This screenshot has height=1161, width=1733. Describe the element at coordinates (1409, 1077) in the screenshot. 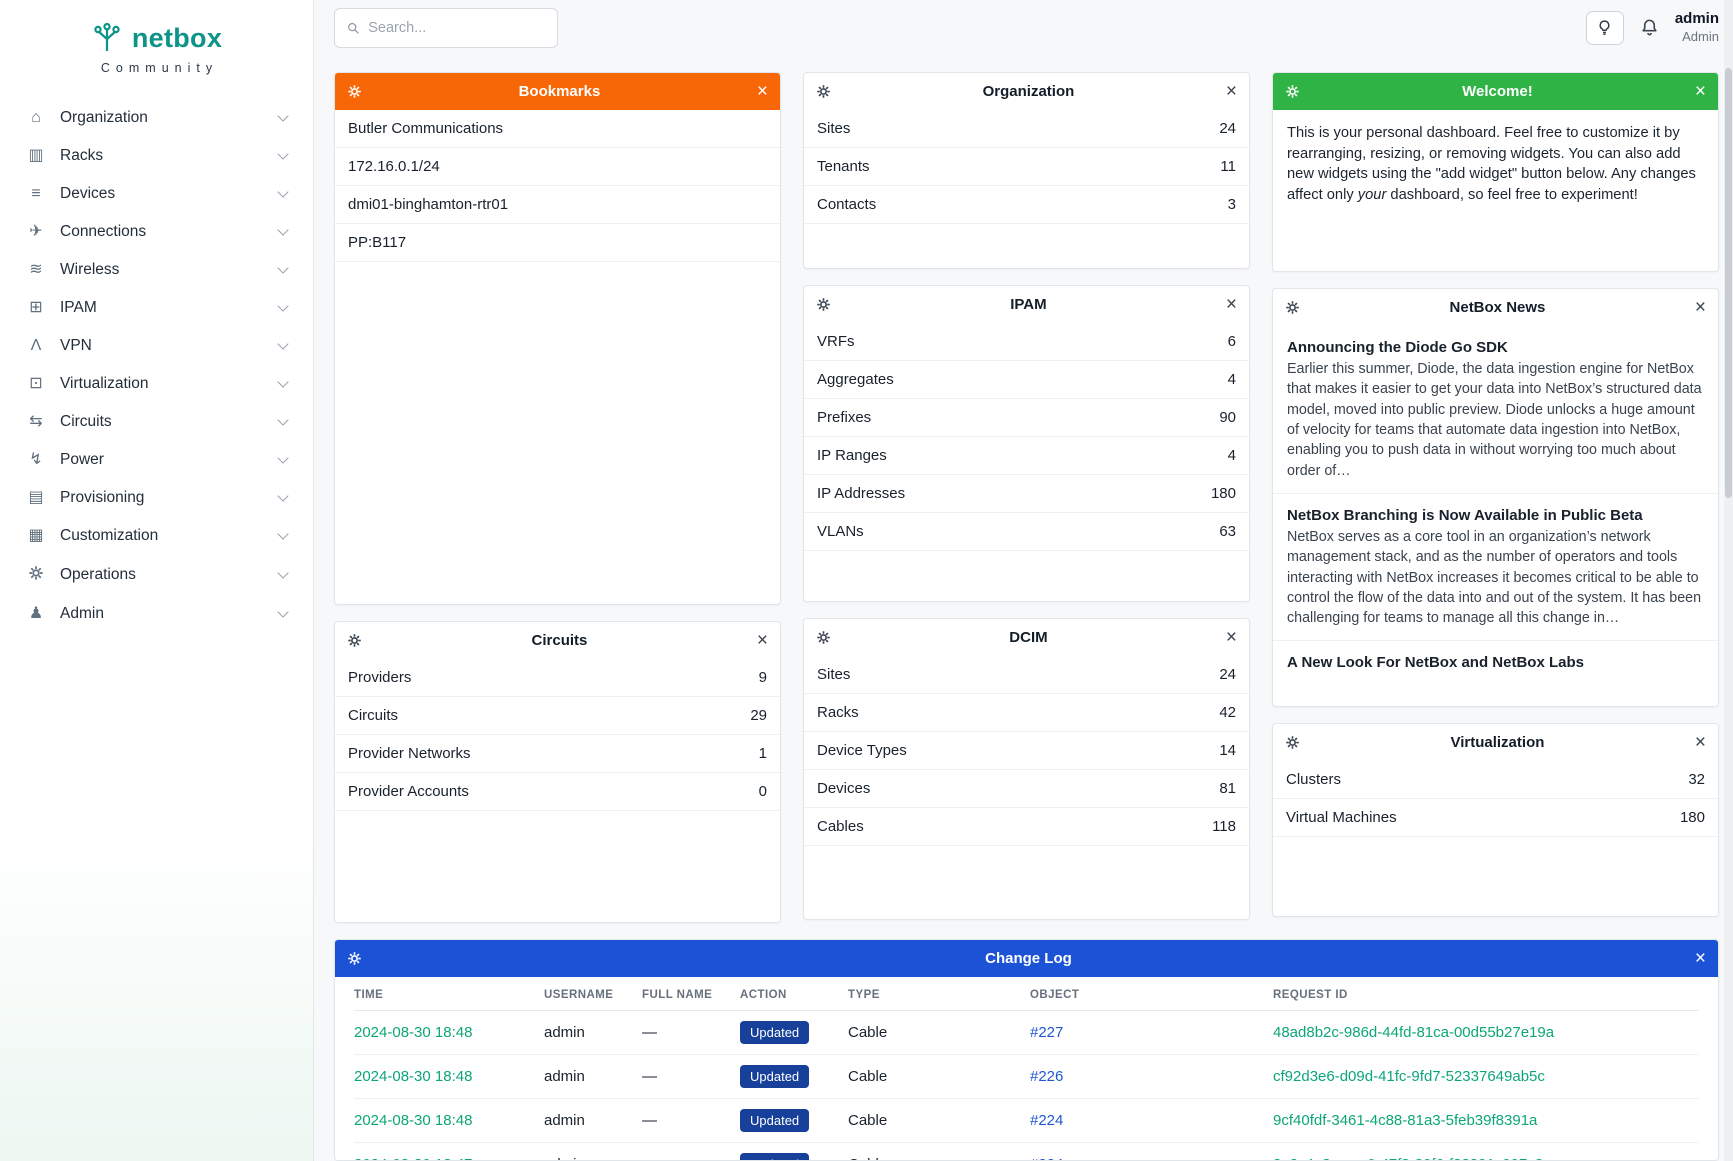

I see `changelog-request-id-link: cf92d3e6-d09d-41fc-9fd7-52337649ab5c` at that location.